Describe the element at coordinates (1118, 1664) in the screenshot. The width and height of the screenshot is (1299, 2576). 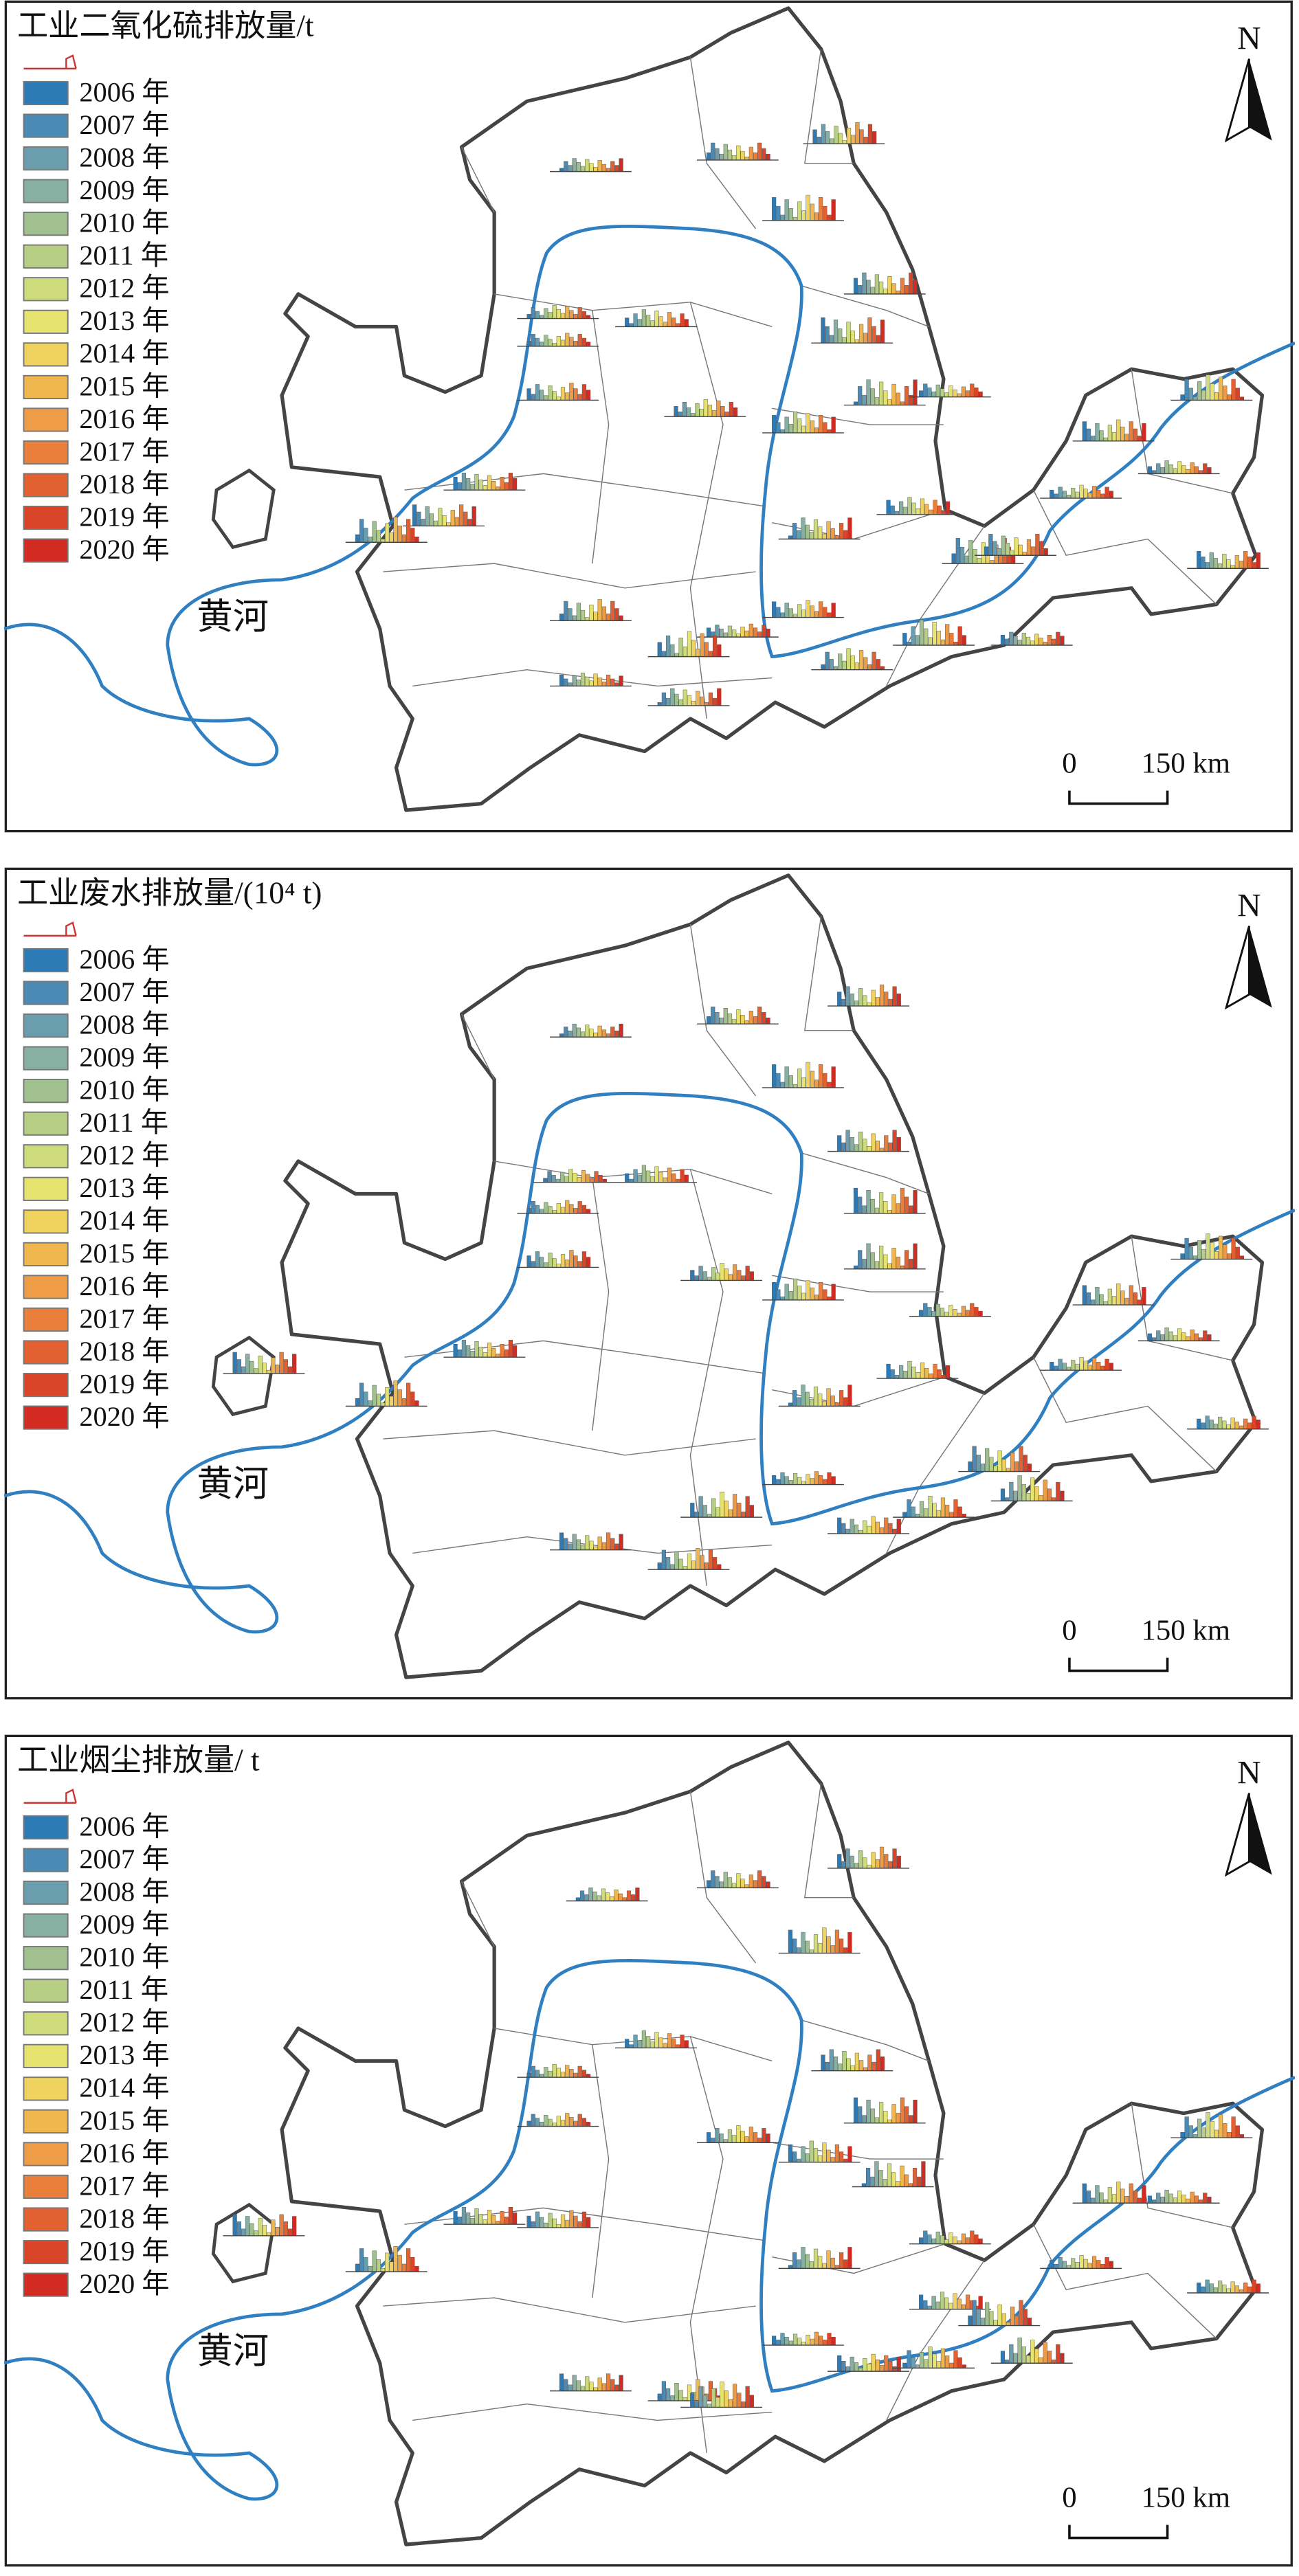
I see `scale-bar` at that location.